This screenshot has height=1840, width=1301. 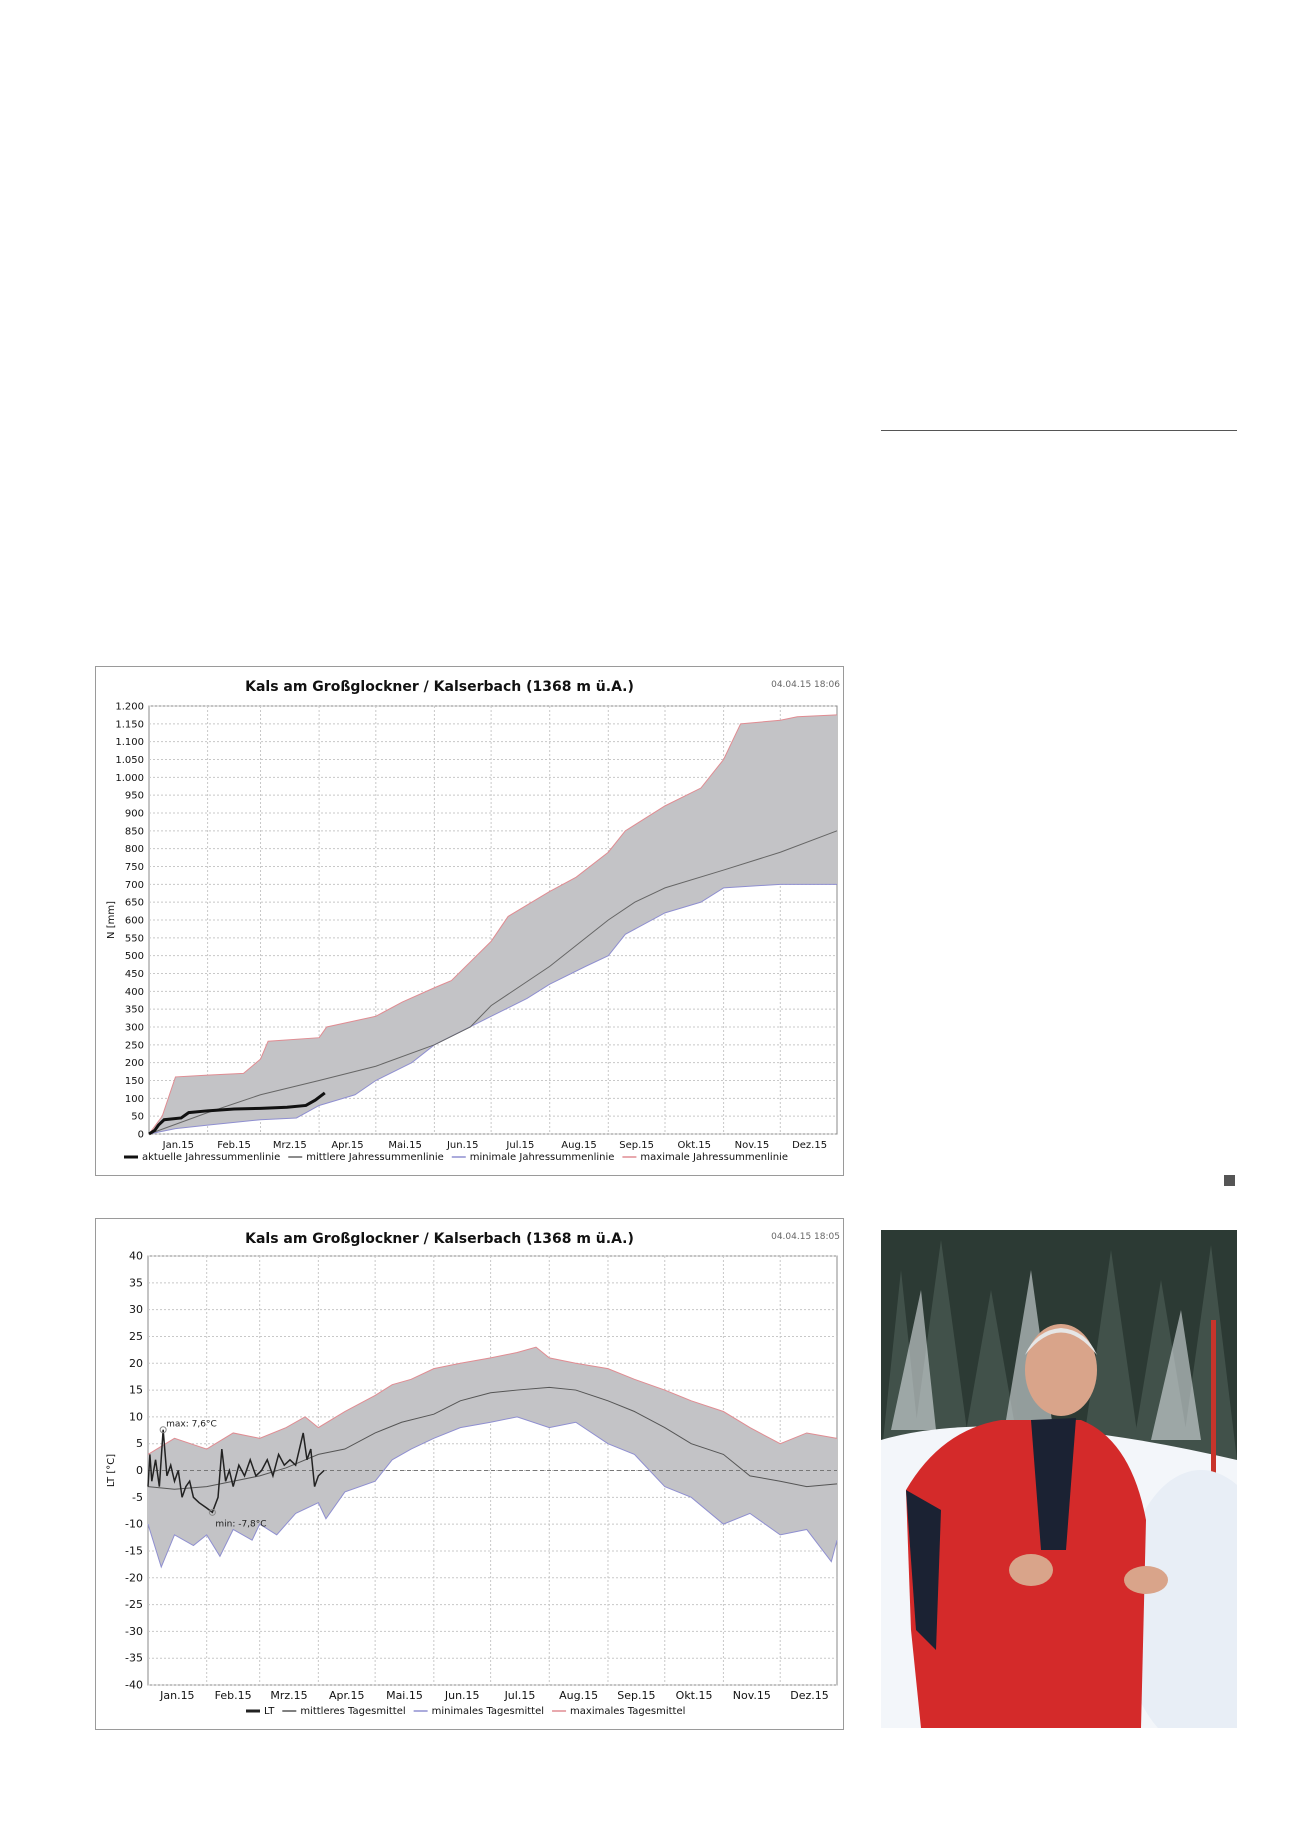 I want to click on y-tick-label: 200, so click(x=134, y=1063).